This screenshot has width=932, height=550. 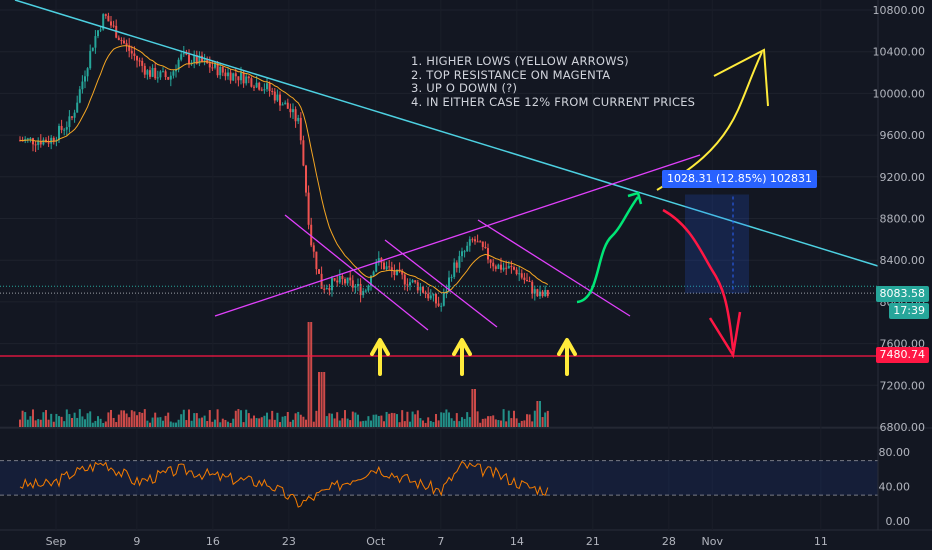 I want to click on time-tick-label: Sep, so click(x=56, y=541).